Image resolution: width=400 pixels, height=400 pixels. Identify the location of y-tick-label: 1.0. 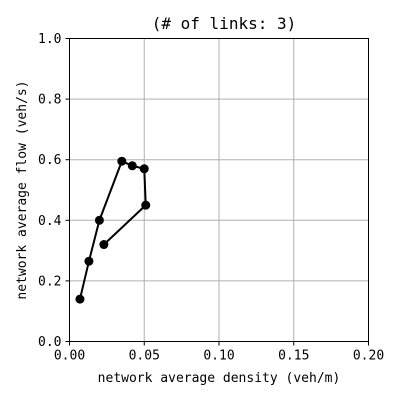
(49, 39).